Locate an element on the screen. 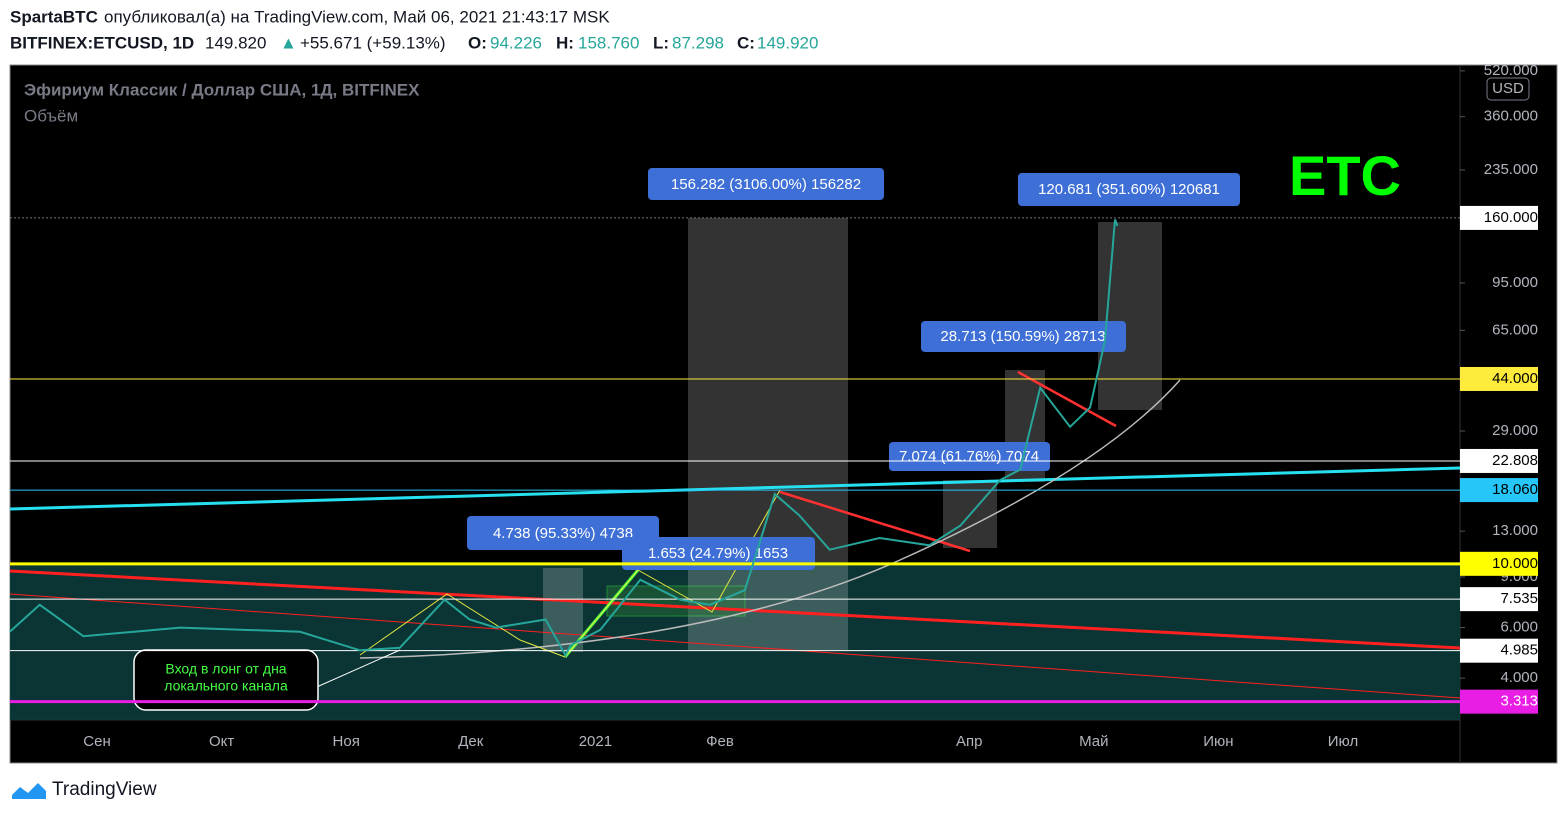 This screenshot has height=818, width=1567. measure-text: 28.713 (150.59%) 28713 is located at coordinates (1022, 336).